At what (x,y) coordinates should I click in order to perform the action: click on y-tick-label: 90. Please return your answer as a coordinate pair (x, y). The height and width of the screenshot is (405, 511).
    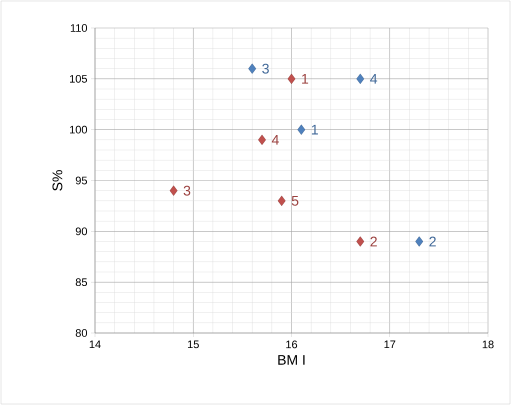
    Looking at the image, I should click on (82, 231).